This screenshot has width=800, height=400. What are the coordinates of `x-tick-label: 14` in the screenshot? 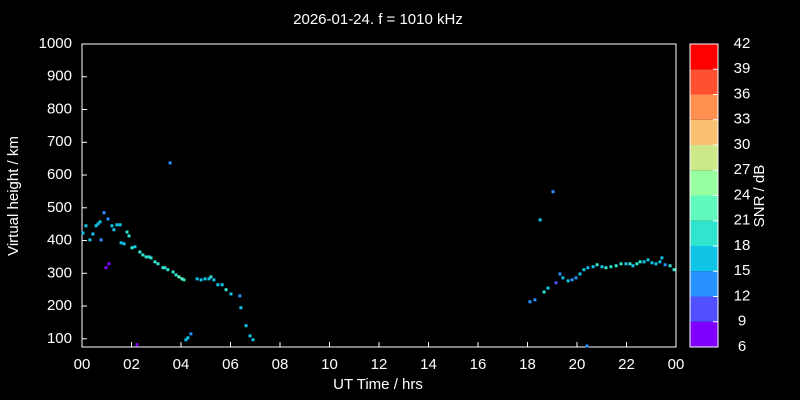 It's located at (428, 364).